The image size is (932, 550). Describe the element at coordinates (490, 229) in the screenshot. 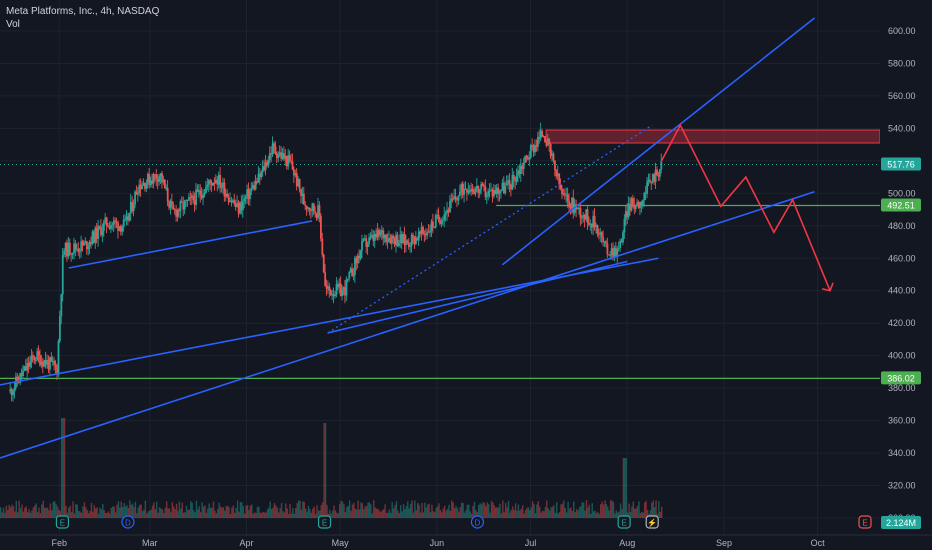

I see `dotted-trendline` at that location.